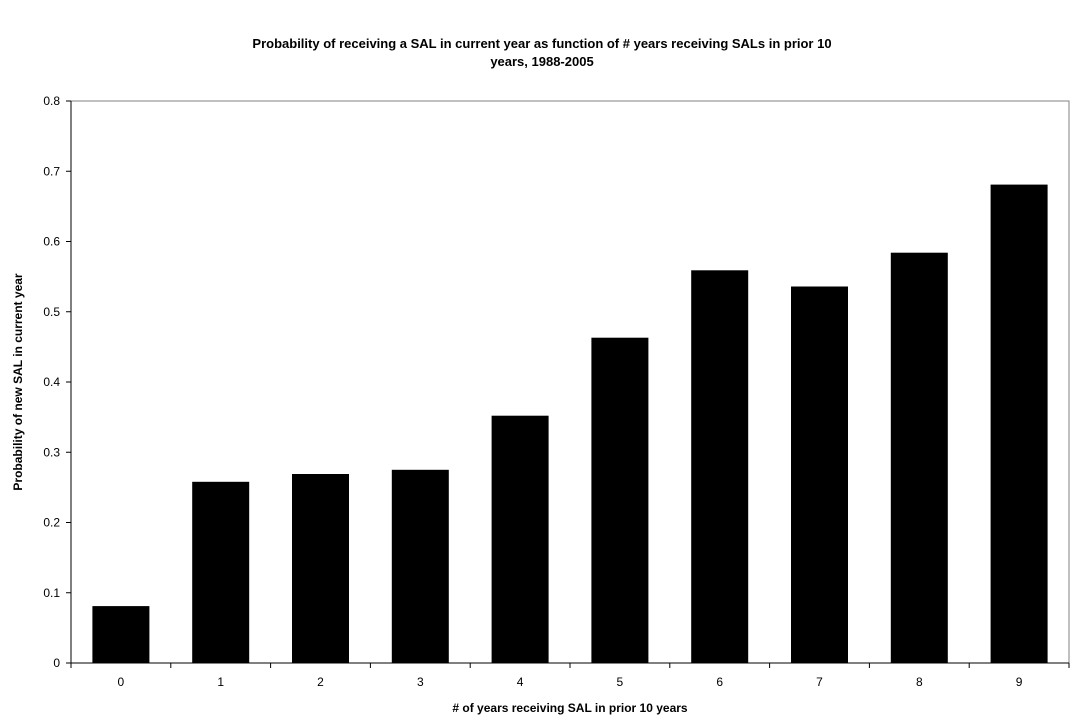  I want to click on y-tick-label: 0.3, so click(51, 452).